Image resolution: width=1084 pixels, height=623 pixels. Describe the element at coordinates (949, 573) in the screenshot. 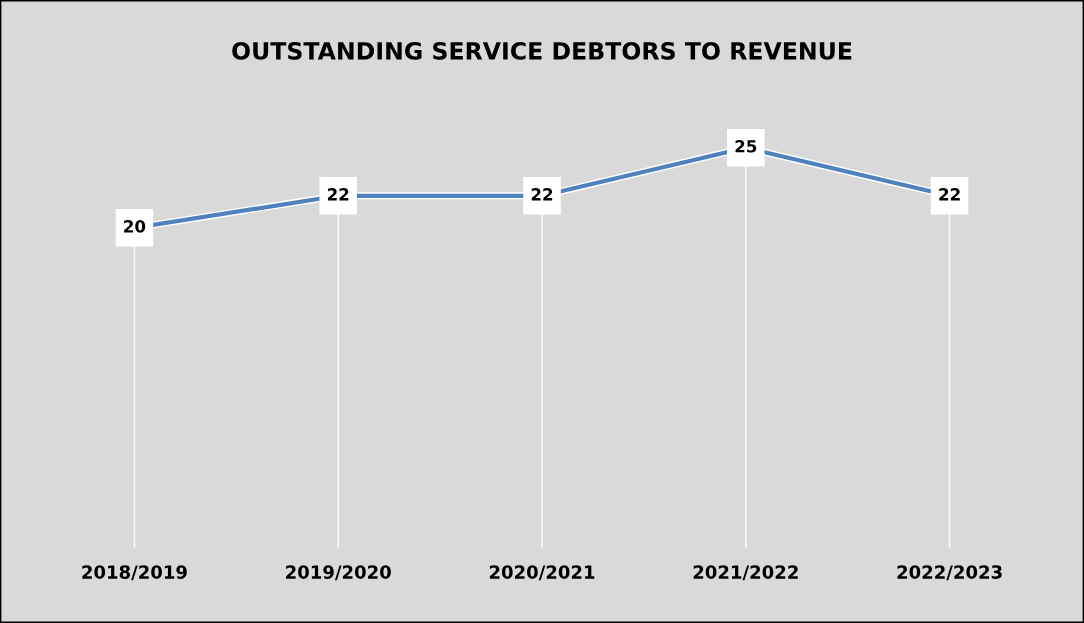

I see `x-tick-label: 2022/2023` at that location.